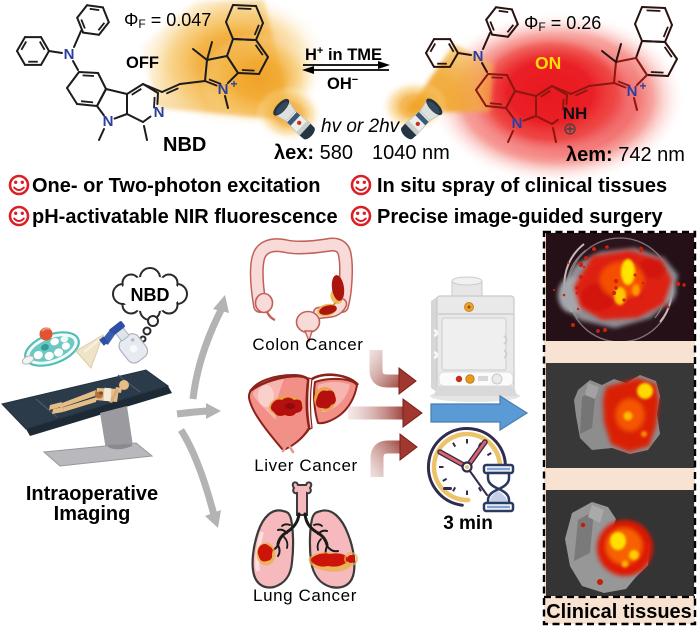  What do you see at coordinates (306, 465) in the screenshot?
I see `svg-text: Liver Cancer` at bounding box center [306, 465].